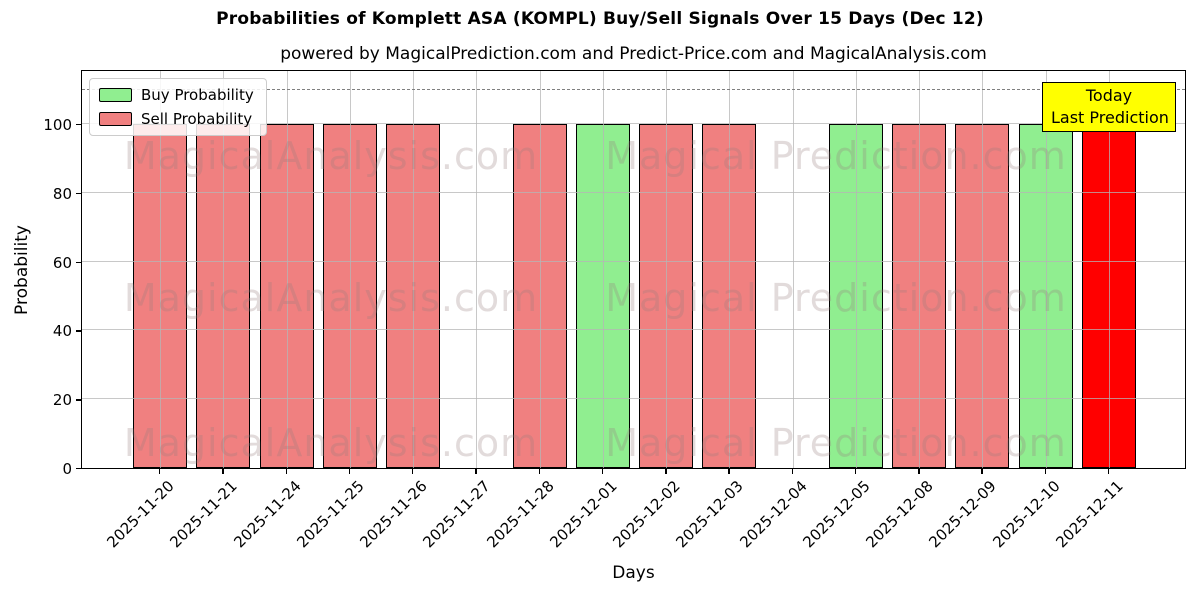 This screenshot has width=1200, height=600. What do you see at coordinates (633, 89) in the screenshot?
I see `threshold-dashed-line` at bounding box center [633, 89].